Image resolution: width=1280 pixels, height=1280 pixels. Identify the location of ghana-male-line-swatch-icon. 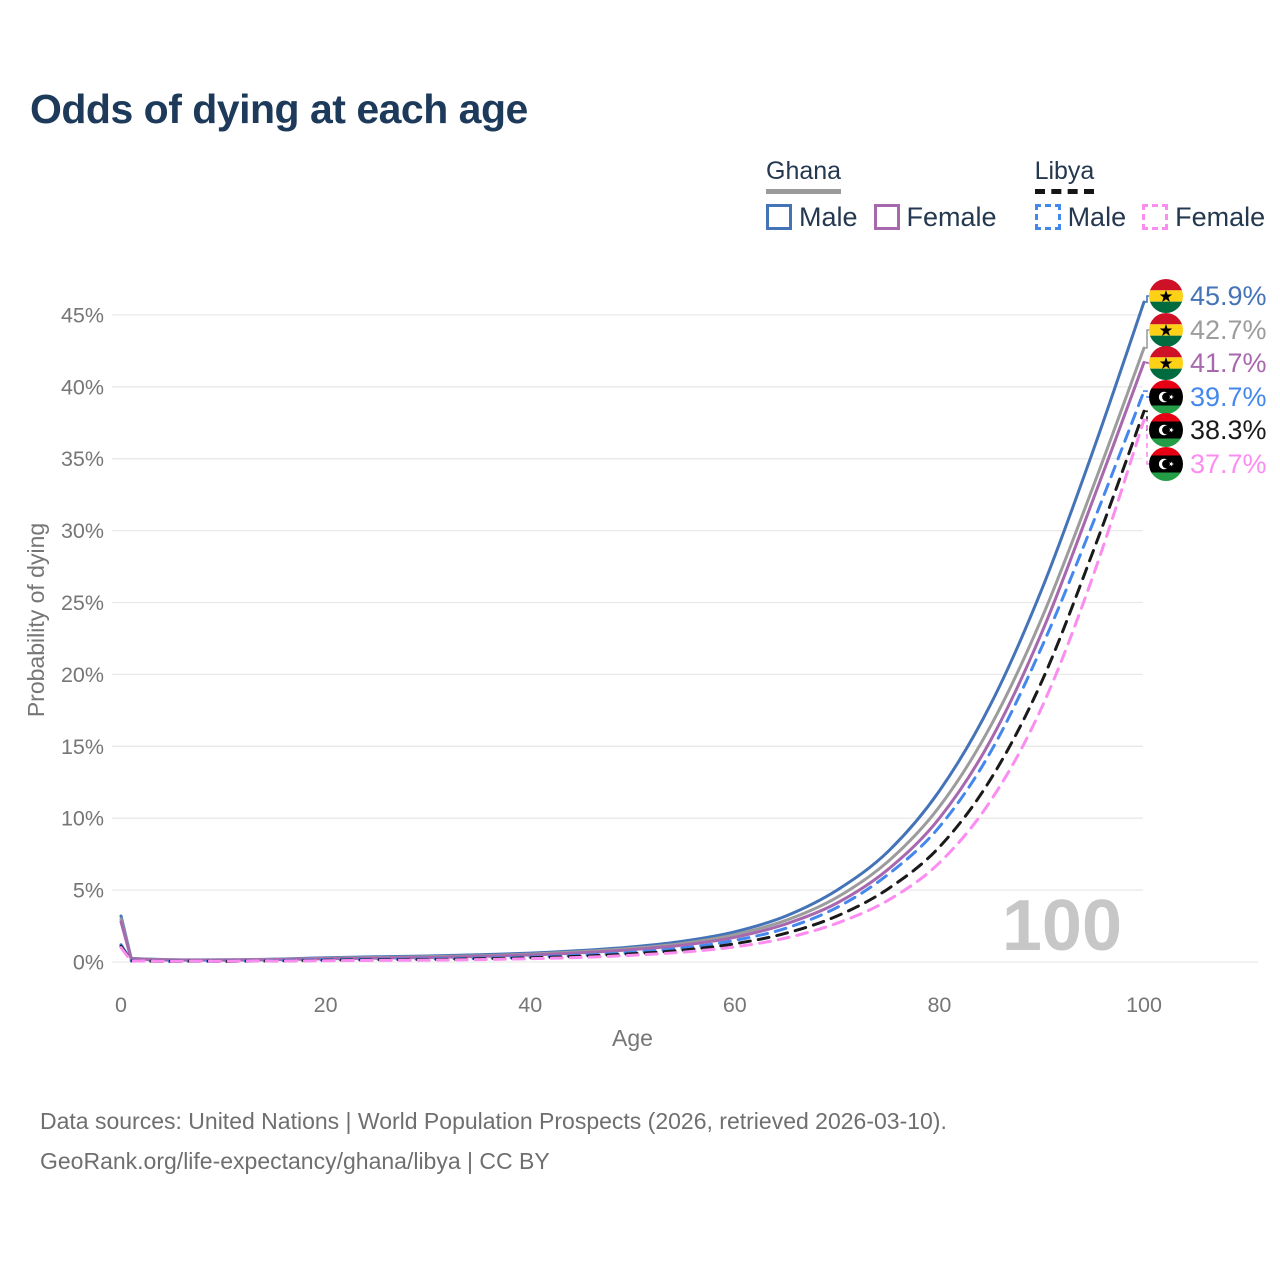
(779, 217).